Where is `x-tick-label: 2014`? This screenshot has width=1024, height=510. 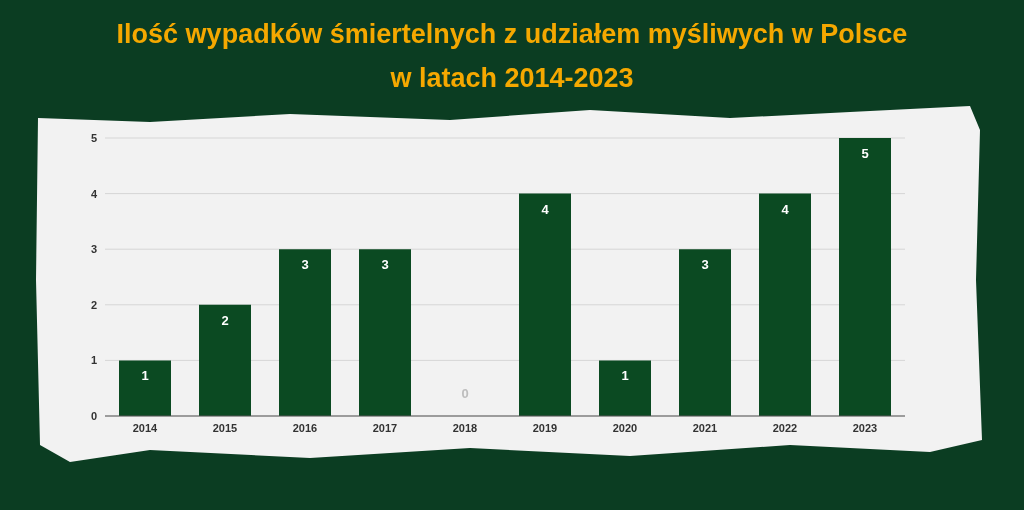
x-tick-label: 2014 is located at coordinates (145, 427).